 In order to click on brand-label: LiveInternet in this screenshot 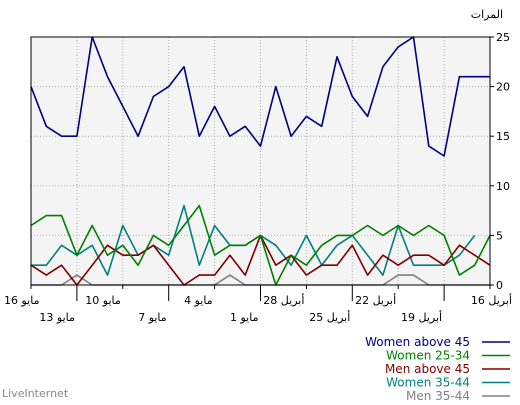, I will do `click(35, 393)`.